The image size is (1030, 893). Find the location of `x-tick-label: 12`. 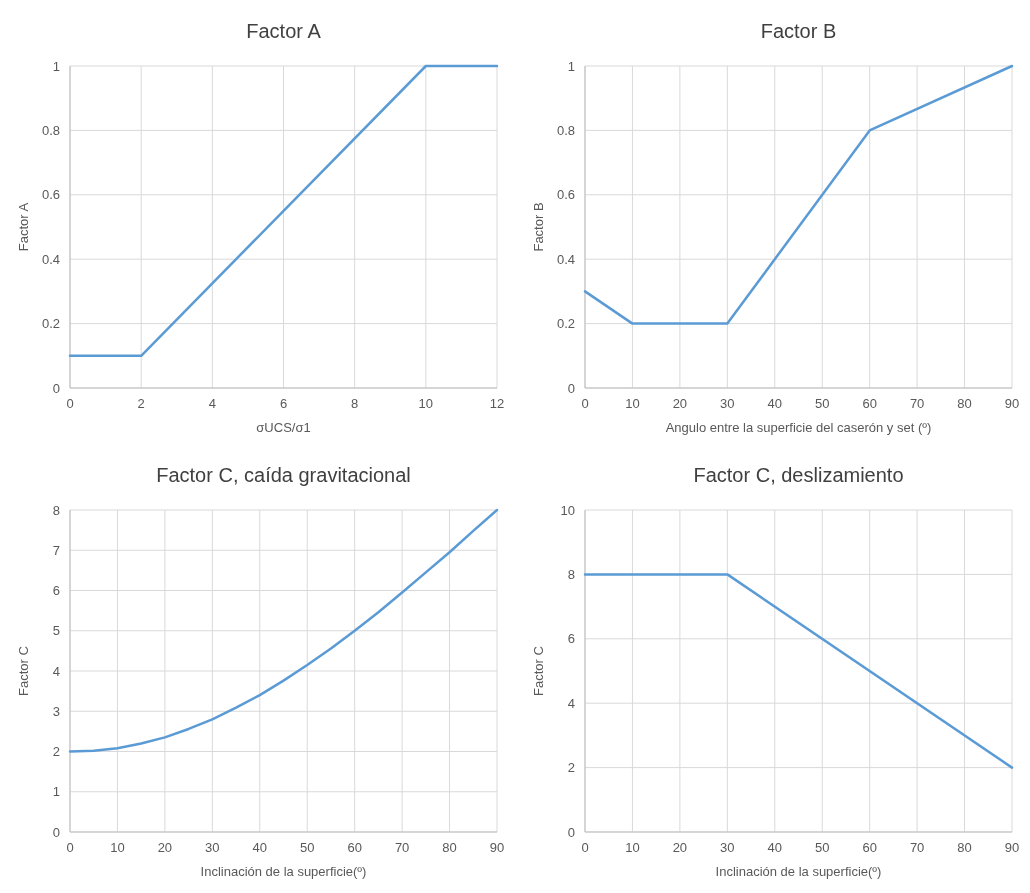

x-tick-label: 12 is located at coordinates (497, 403).